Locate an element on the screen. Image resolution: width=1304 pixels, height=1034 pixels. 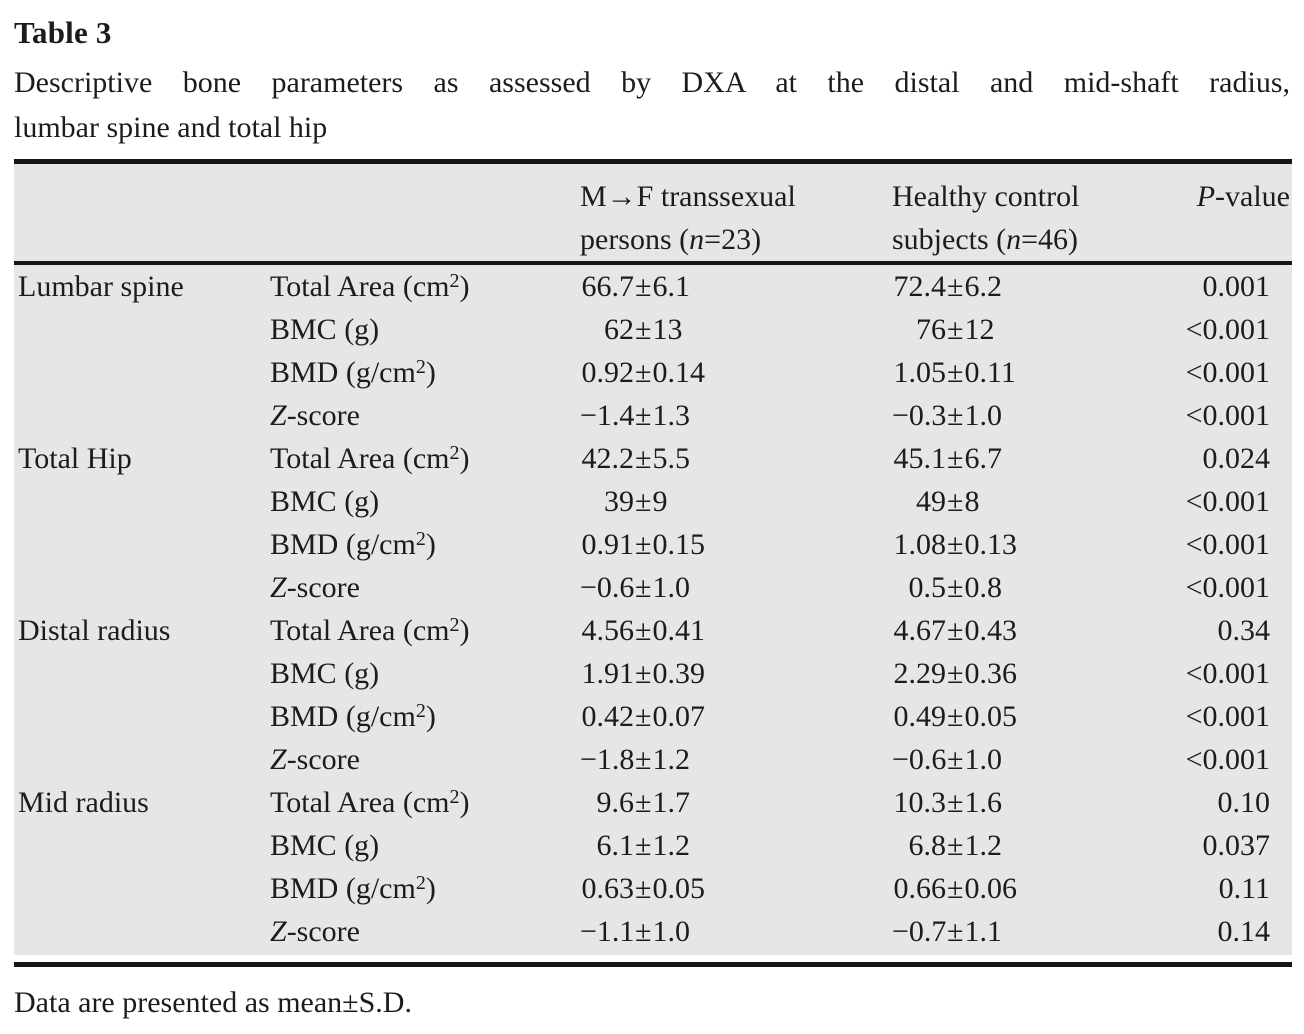
cell-value-mtf: 4.56±0.41 is located at coordinates (724, 630).